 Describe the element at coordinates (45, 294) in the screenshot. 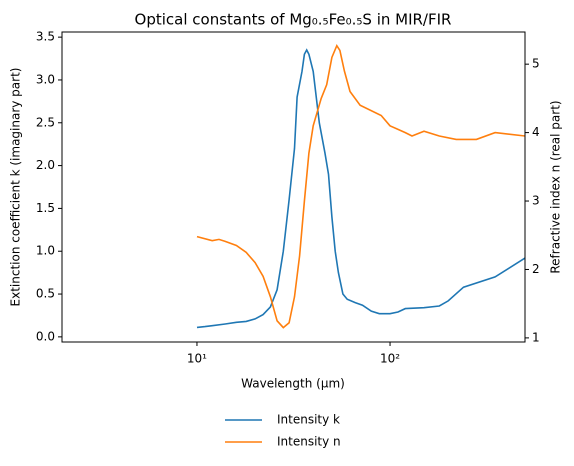

I see `y-tick-label: 0.5` at that location.